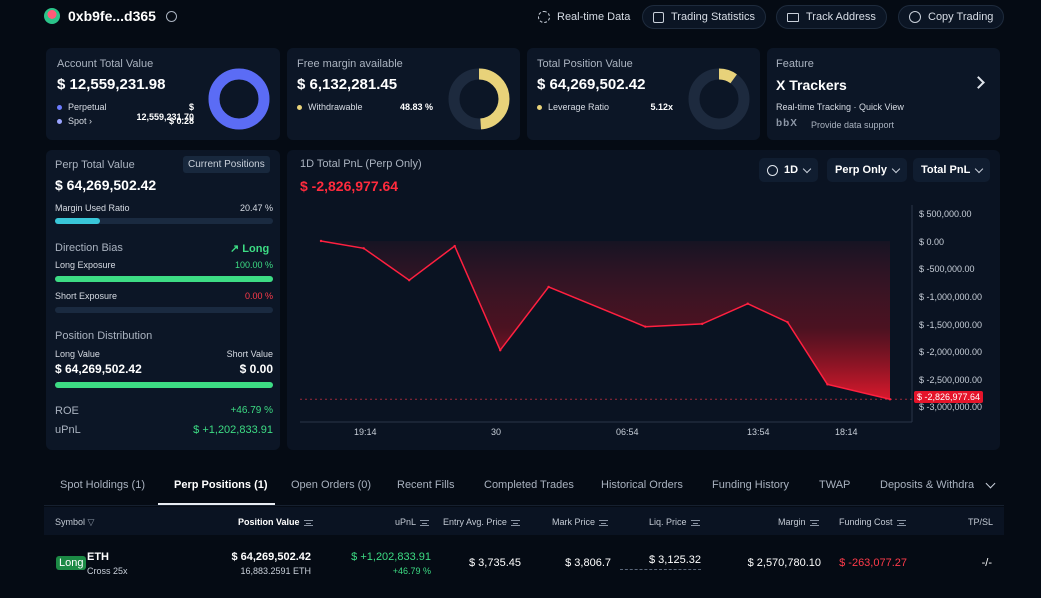 Image resolution: width=1041 pixels, height=598 pixels. Describe the element at coordinates (951, 407) in the screenshot. I see `y-tick: $ -3,000,000.00` at that location.